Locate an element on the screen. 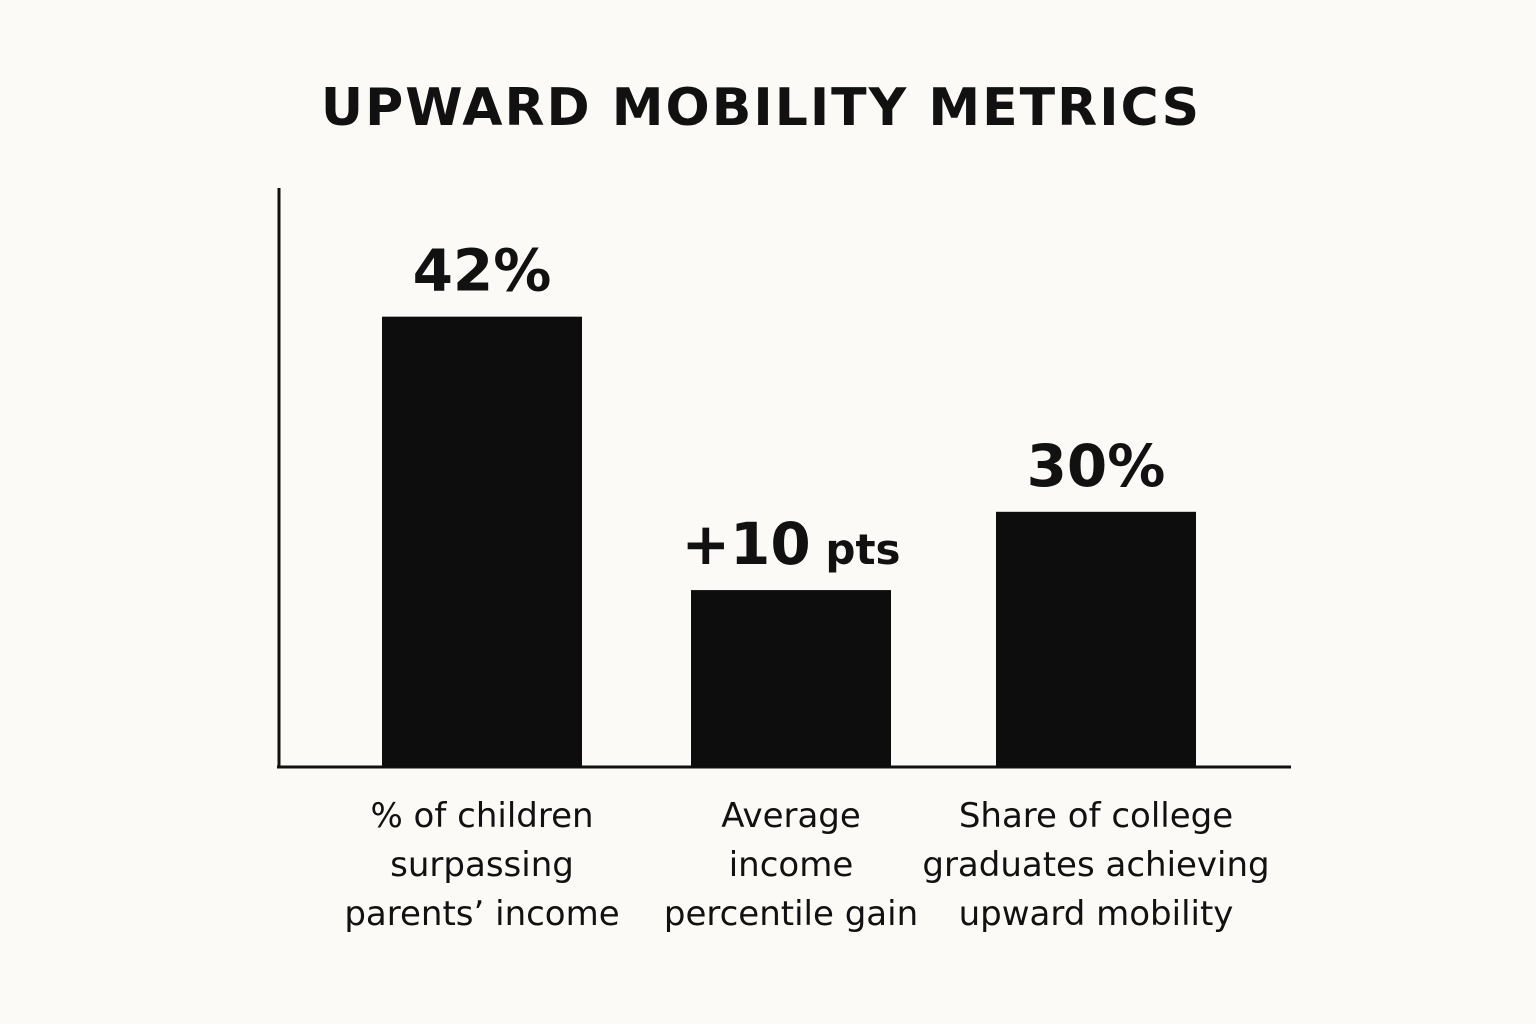 This screenshot has height=1024, width=1536. value-number: +10 is located at coordinates (745, 544).